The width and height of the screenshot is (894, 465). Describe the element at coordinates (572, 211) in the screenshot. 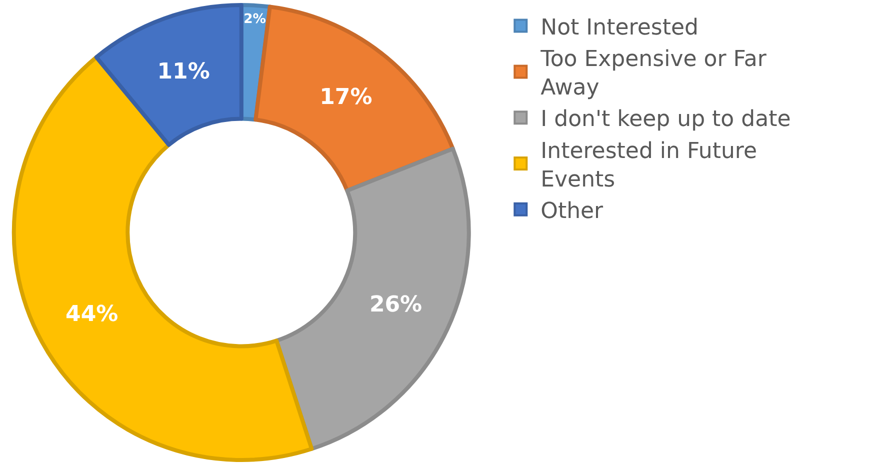

I see `legend-label: Other` at that location.